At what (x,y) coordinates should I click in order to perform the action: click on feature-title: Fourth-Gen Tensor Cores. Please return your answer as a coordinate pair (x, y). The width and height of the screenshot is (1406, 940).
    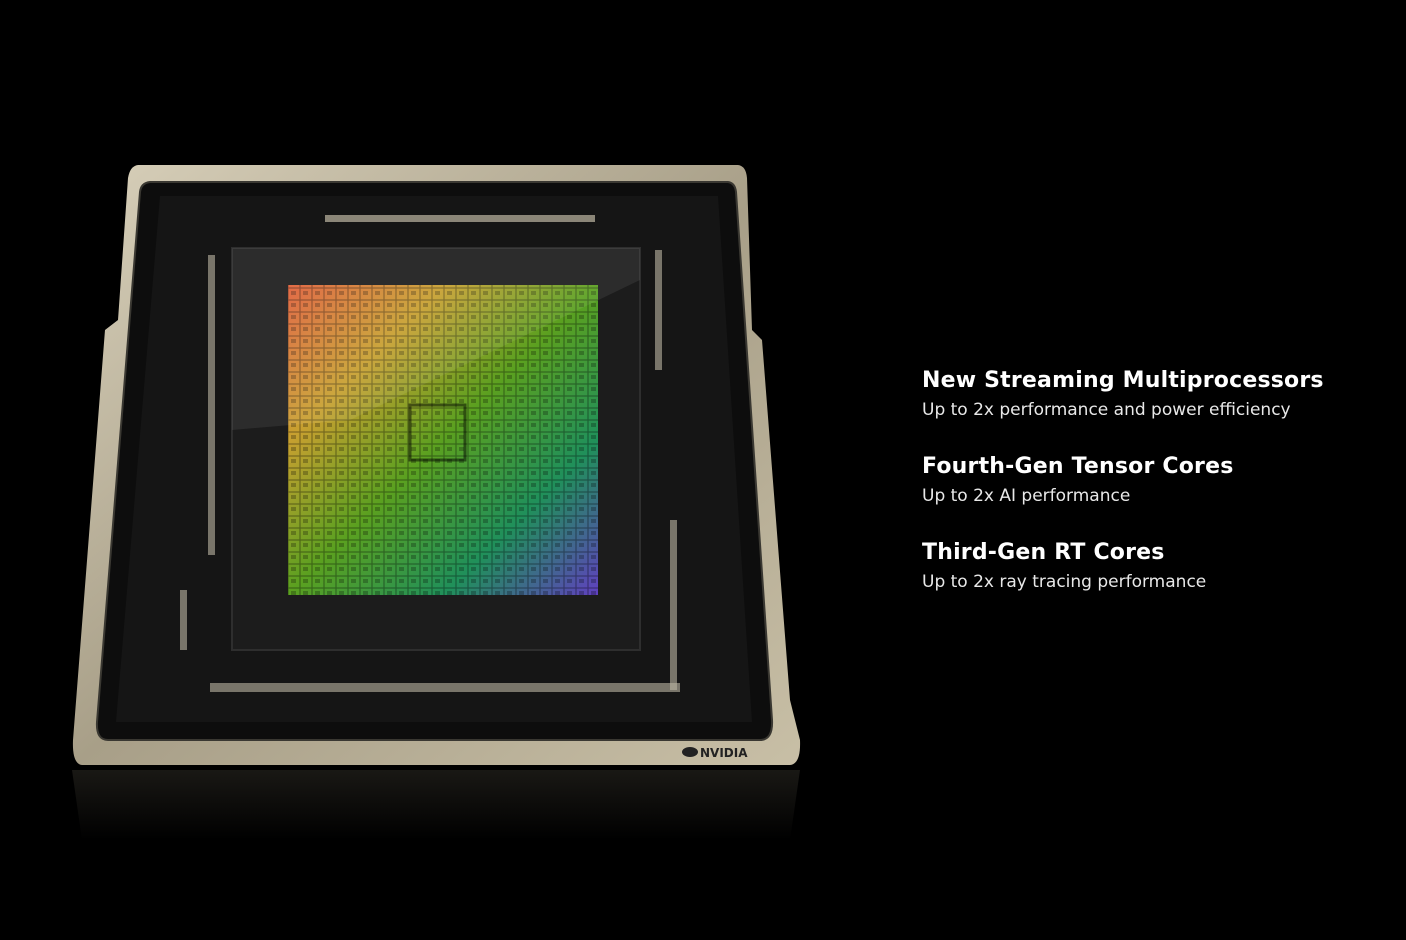
    Looking at the image, I should click on (1078, 466).